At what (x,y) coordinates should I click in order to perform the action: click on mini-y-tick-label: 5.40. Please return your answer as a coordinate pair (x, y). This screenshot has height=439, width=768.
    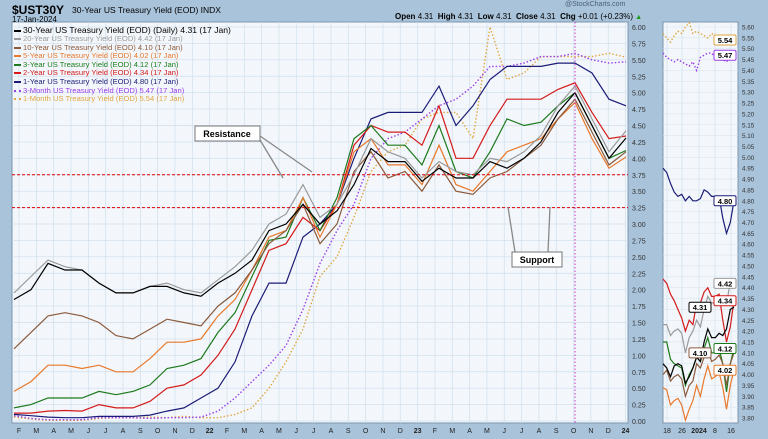
    Looking at the image, I should click on (748, 71).